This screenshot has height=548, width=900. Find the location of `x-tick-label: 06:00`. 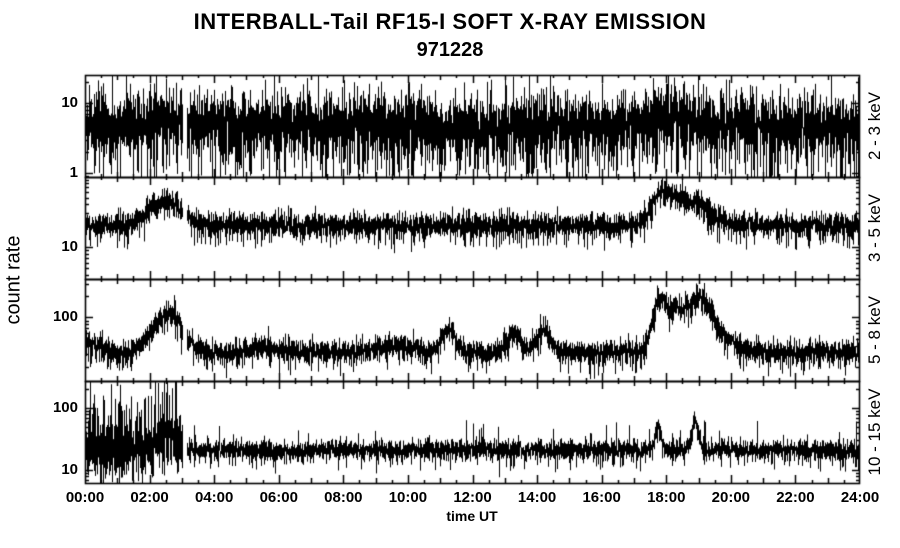

x-tick-label: 06:00 is located at coordinates (278, 497).